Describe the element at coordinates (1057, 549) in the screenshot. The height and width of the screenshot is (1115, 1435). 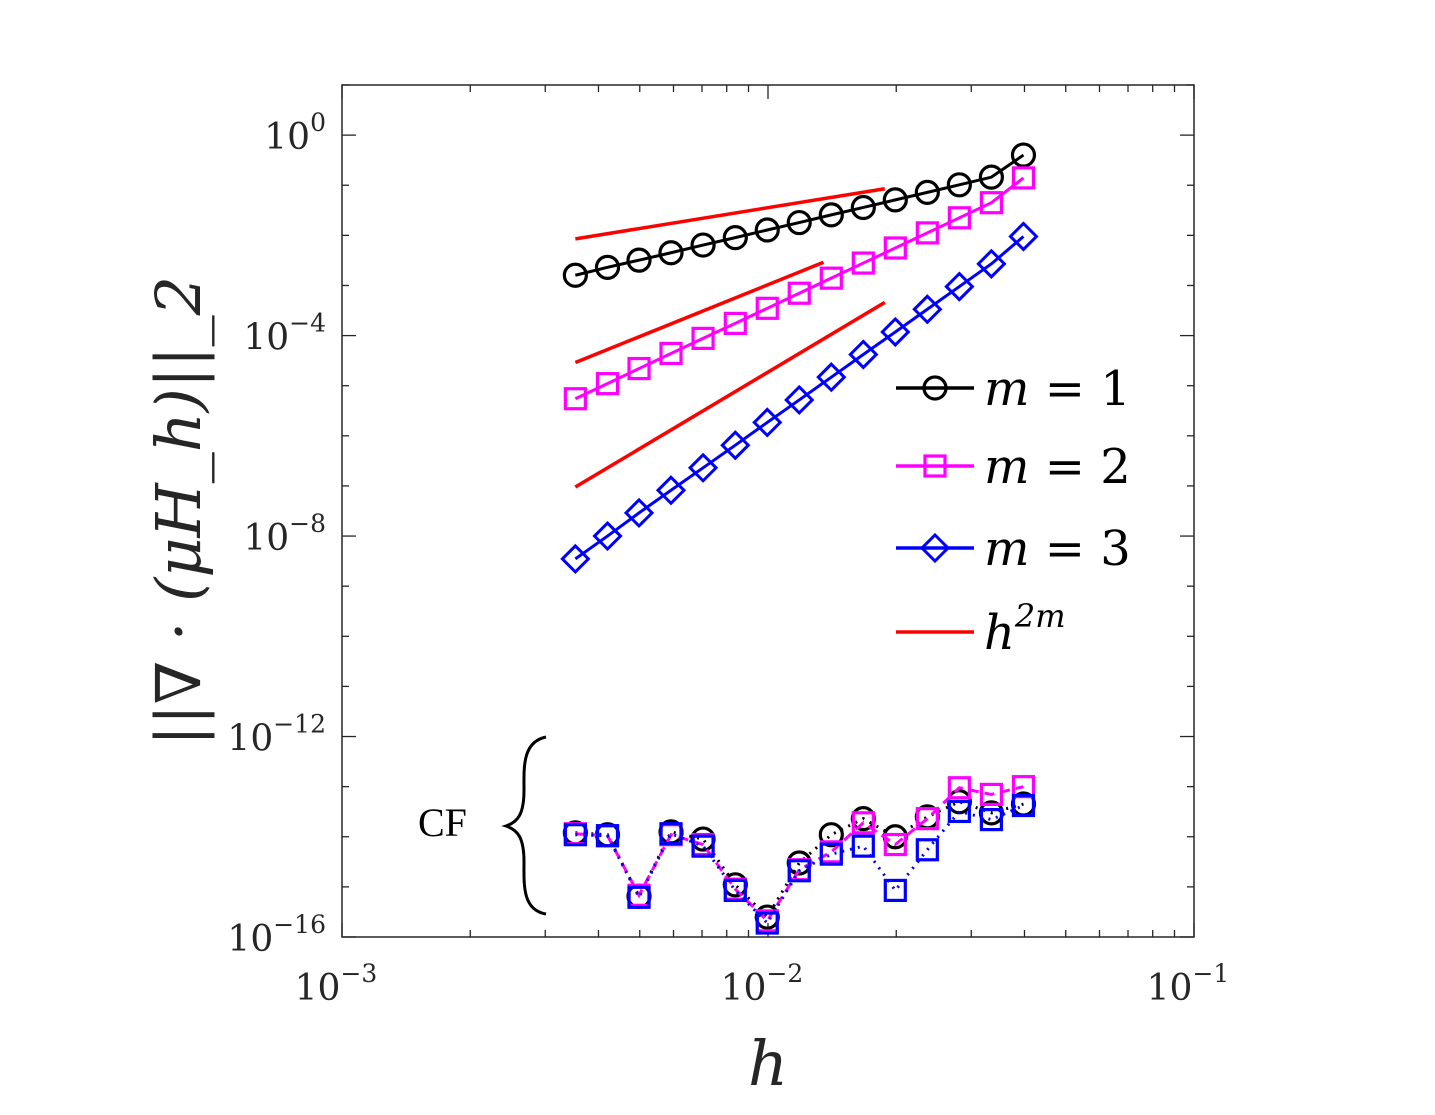
I see `legend-label: m = 3` at that location.